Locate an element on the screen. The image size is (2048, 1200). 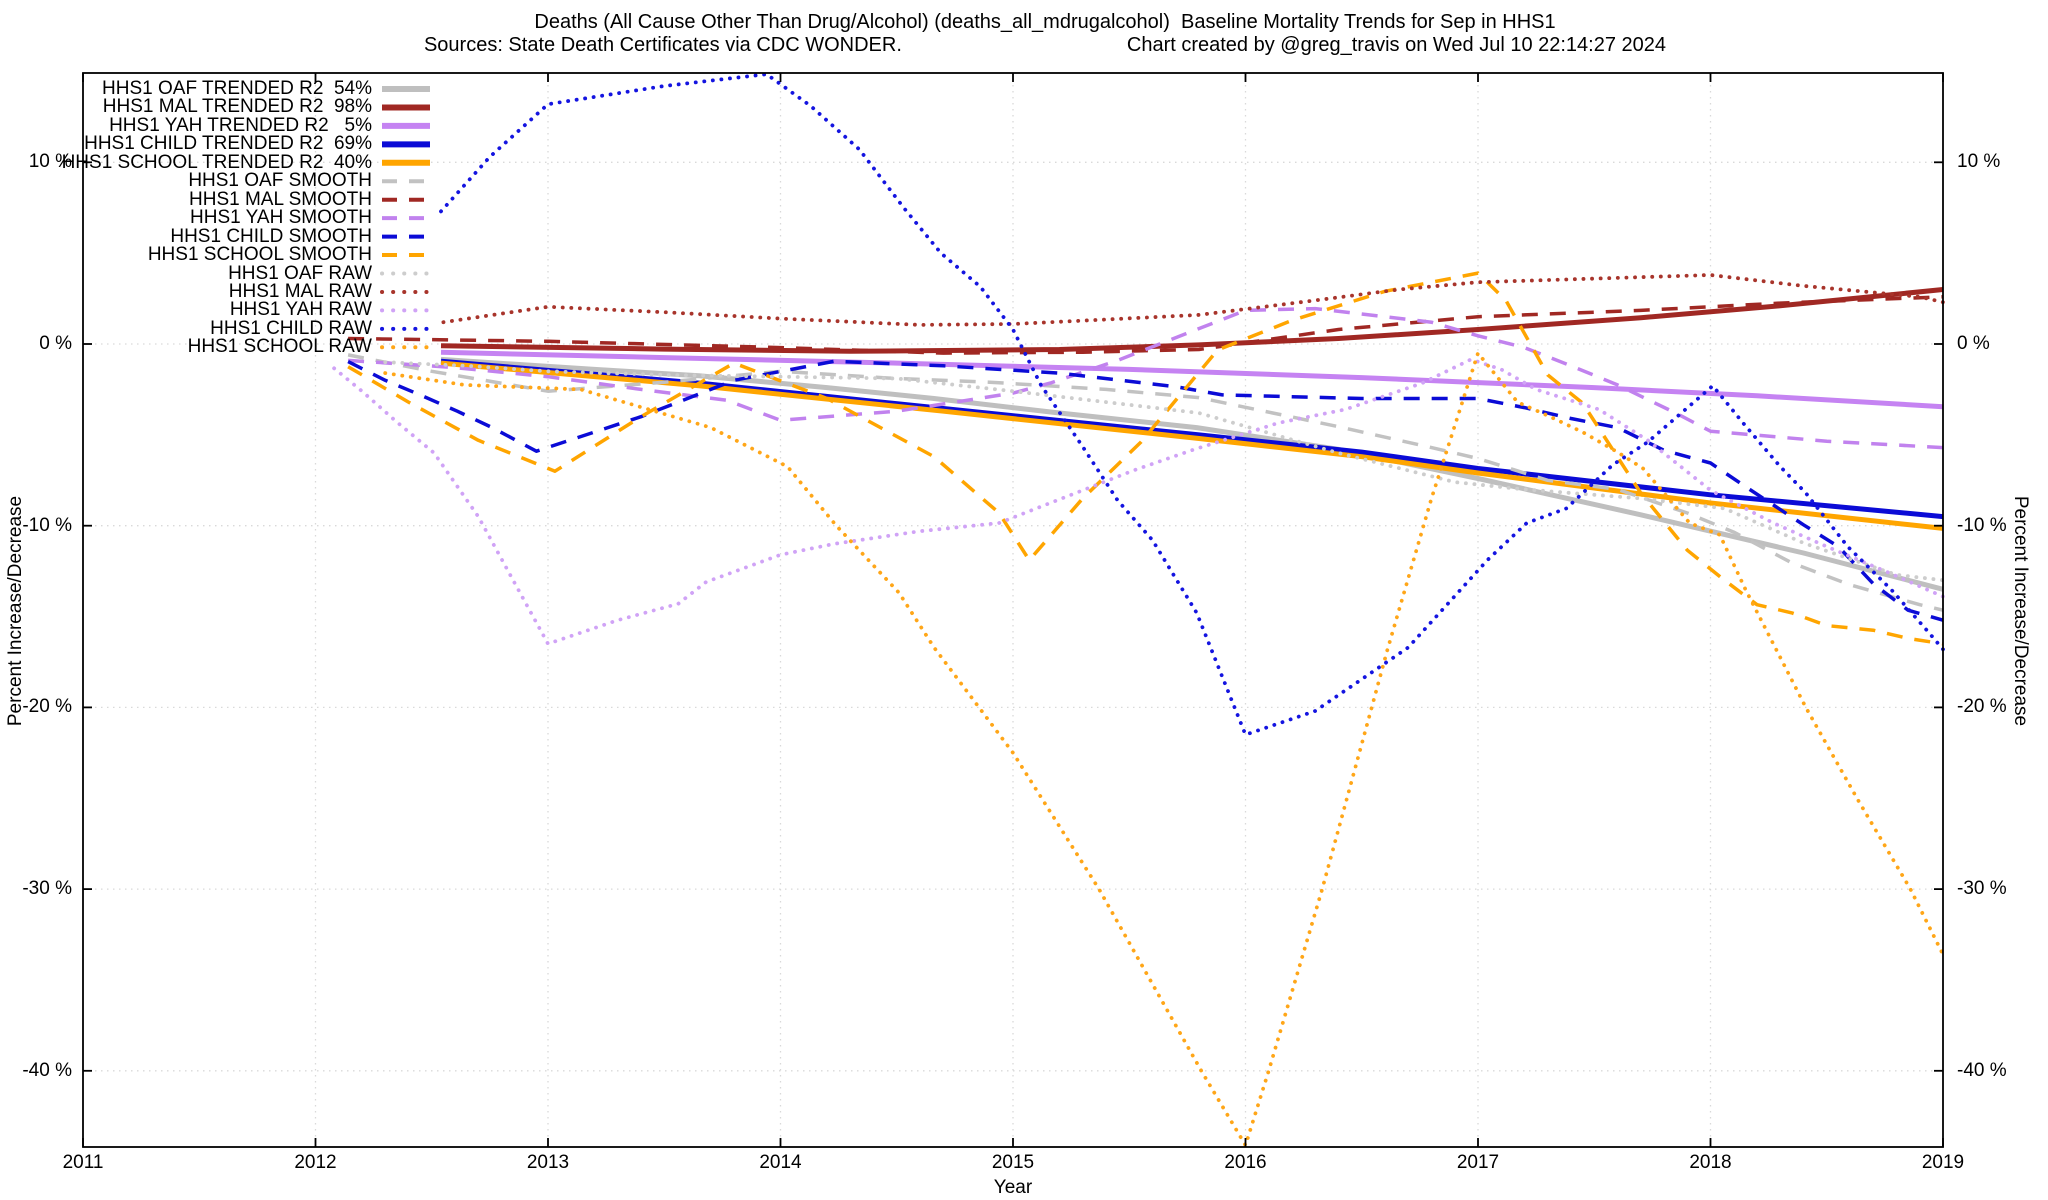
y-tick-label-right: -40 % is located at coordinates (1982, 1070).